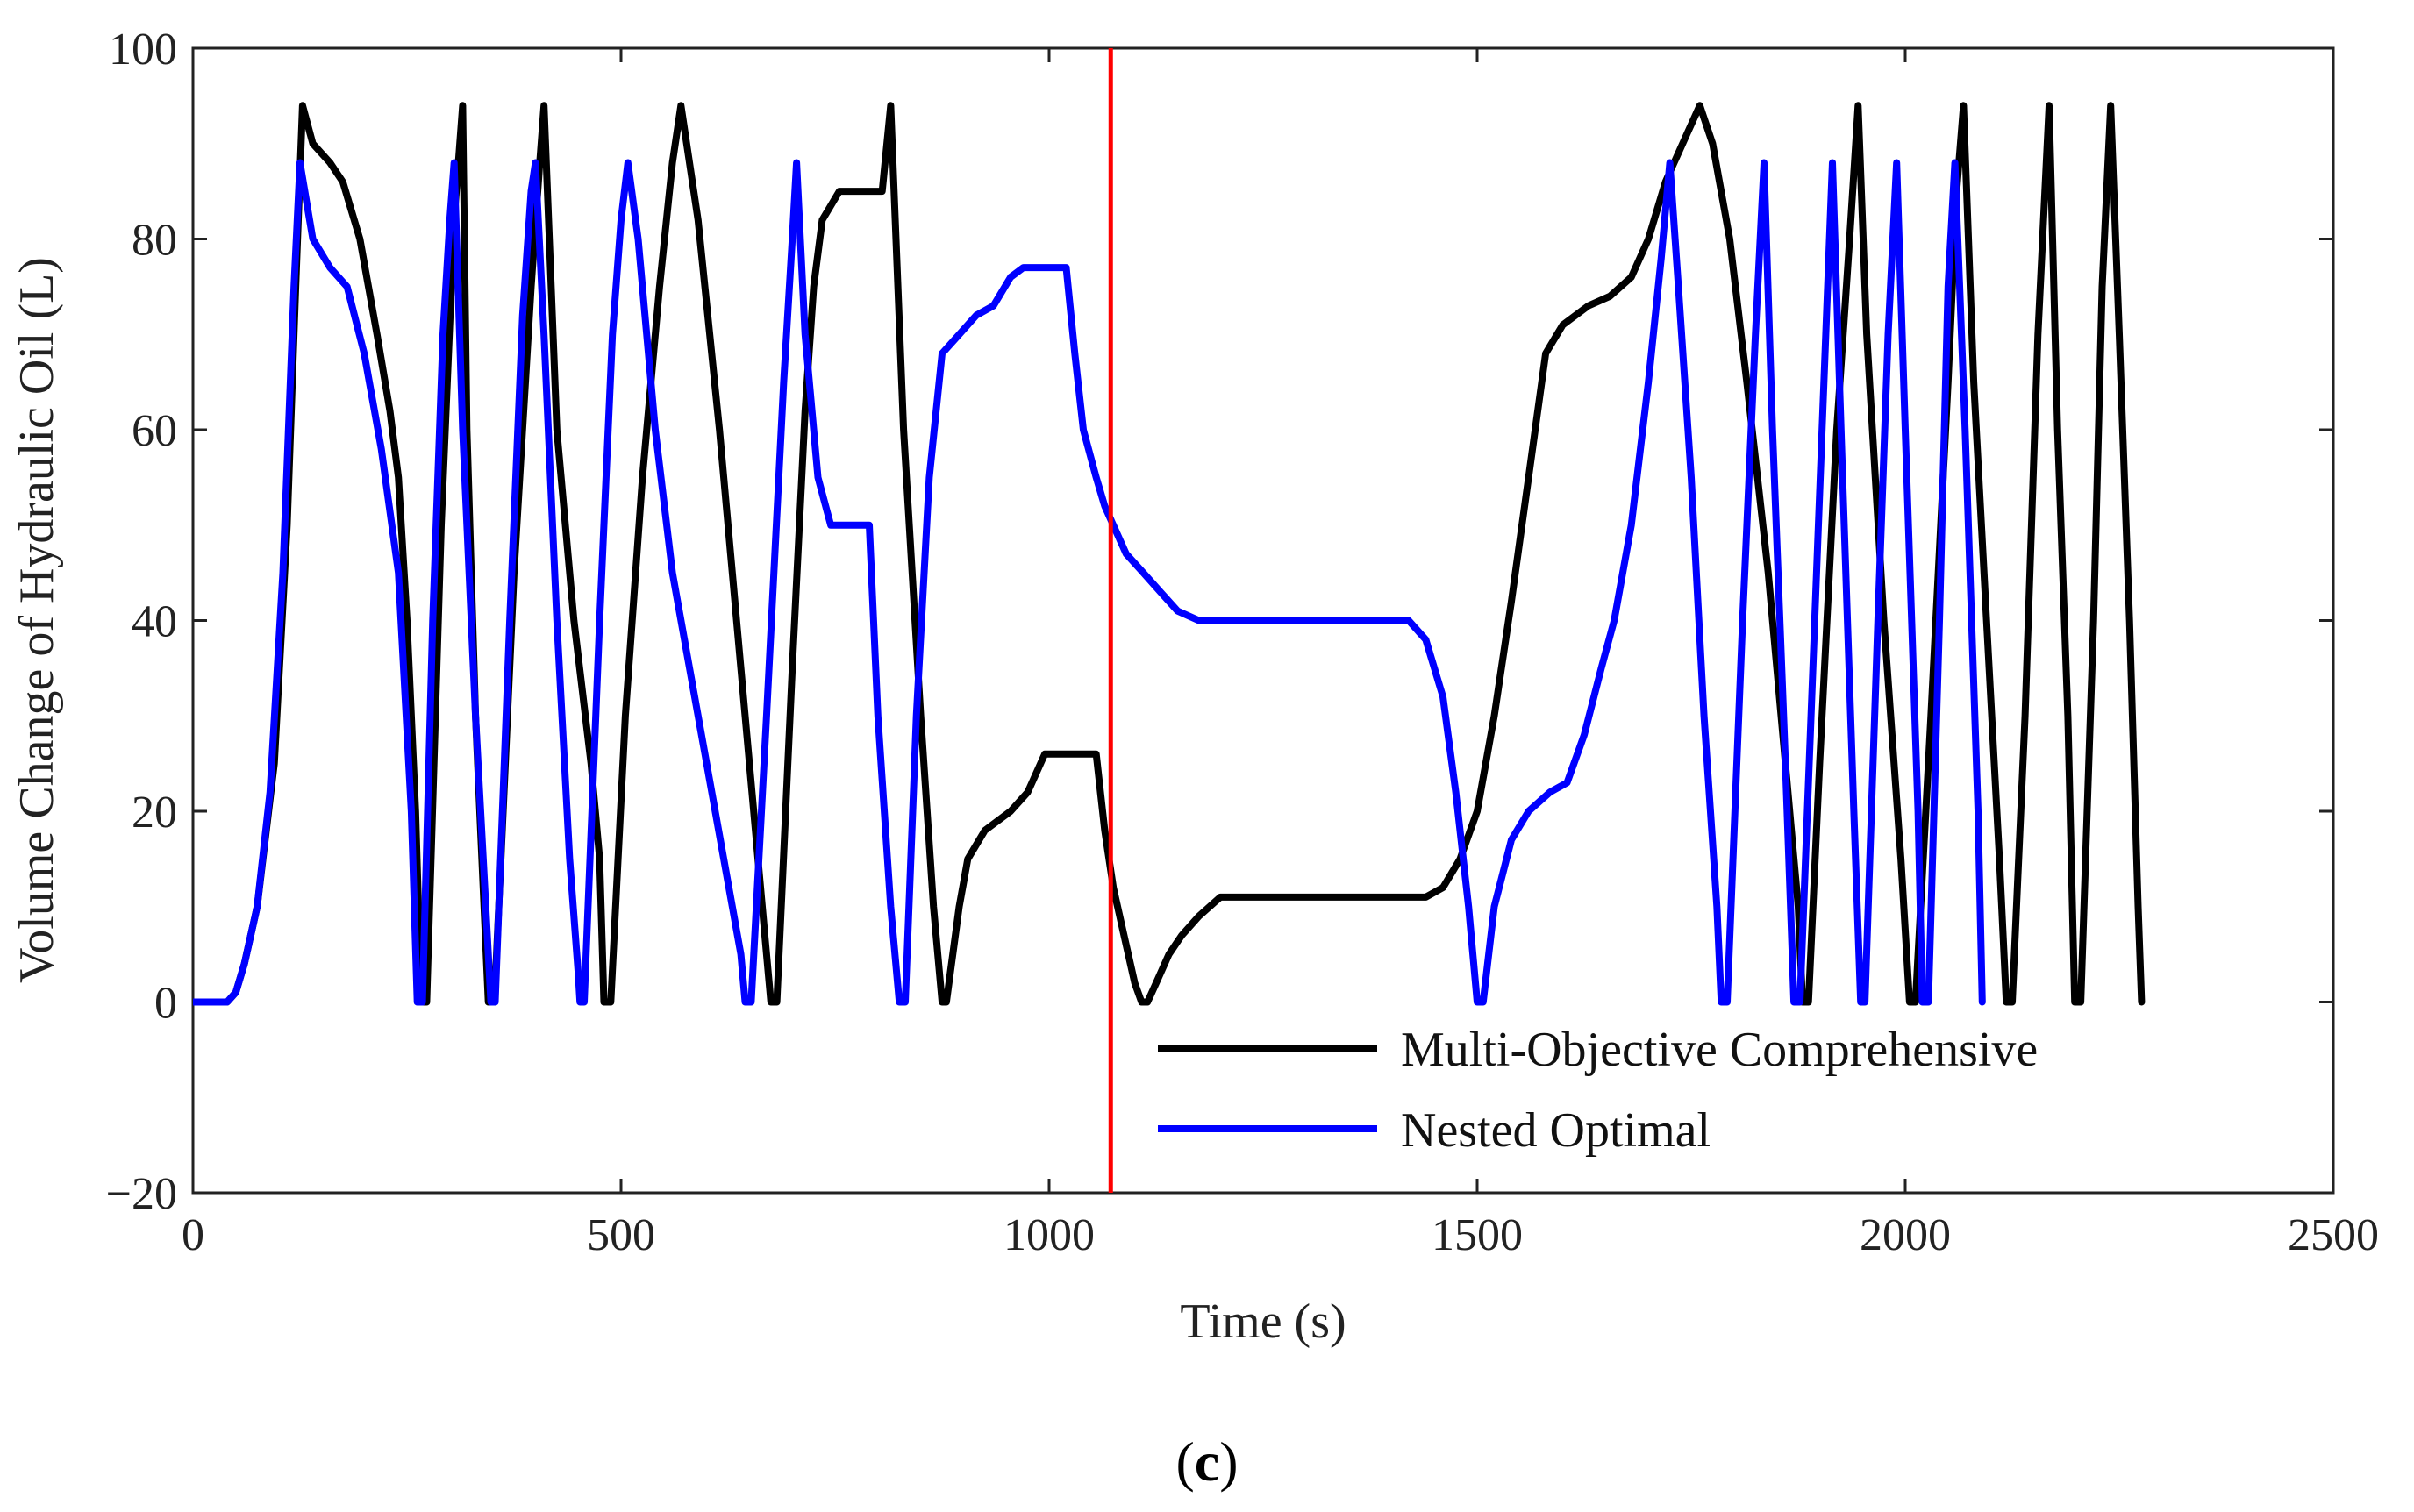 The height and width of the screenshot is (1512, 2414). What do you see at coordinates (1477, 1235) in the screenshot?
I see `x-tick-label: 1500` at bounding box center [1477, 1235].